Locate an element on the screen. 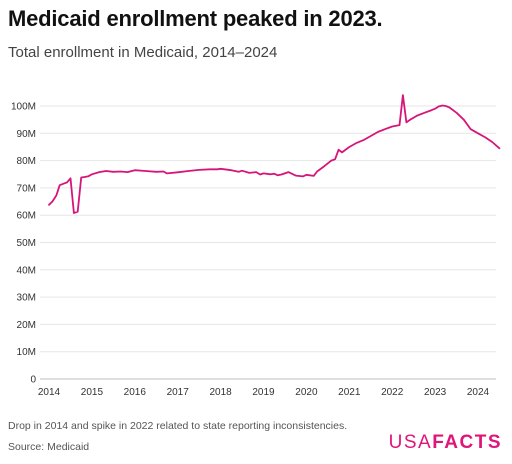  x-tick-label: 2023 is located at coordinates (435, 392).